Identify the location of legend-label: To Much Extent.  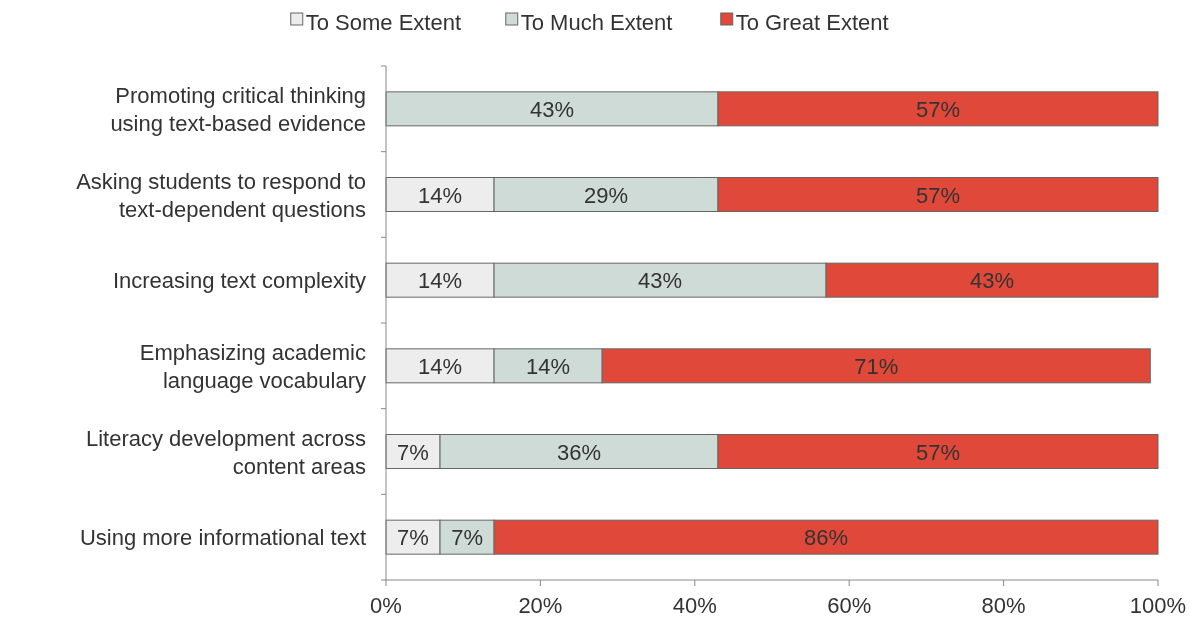
(596, 22).